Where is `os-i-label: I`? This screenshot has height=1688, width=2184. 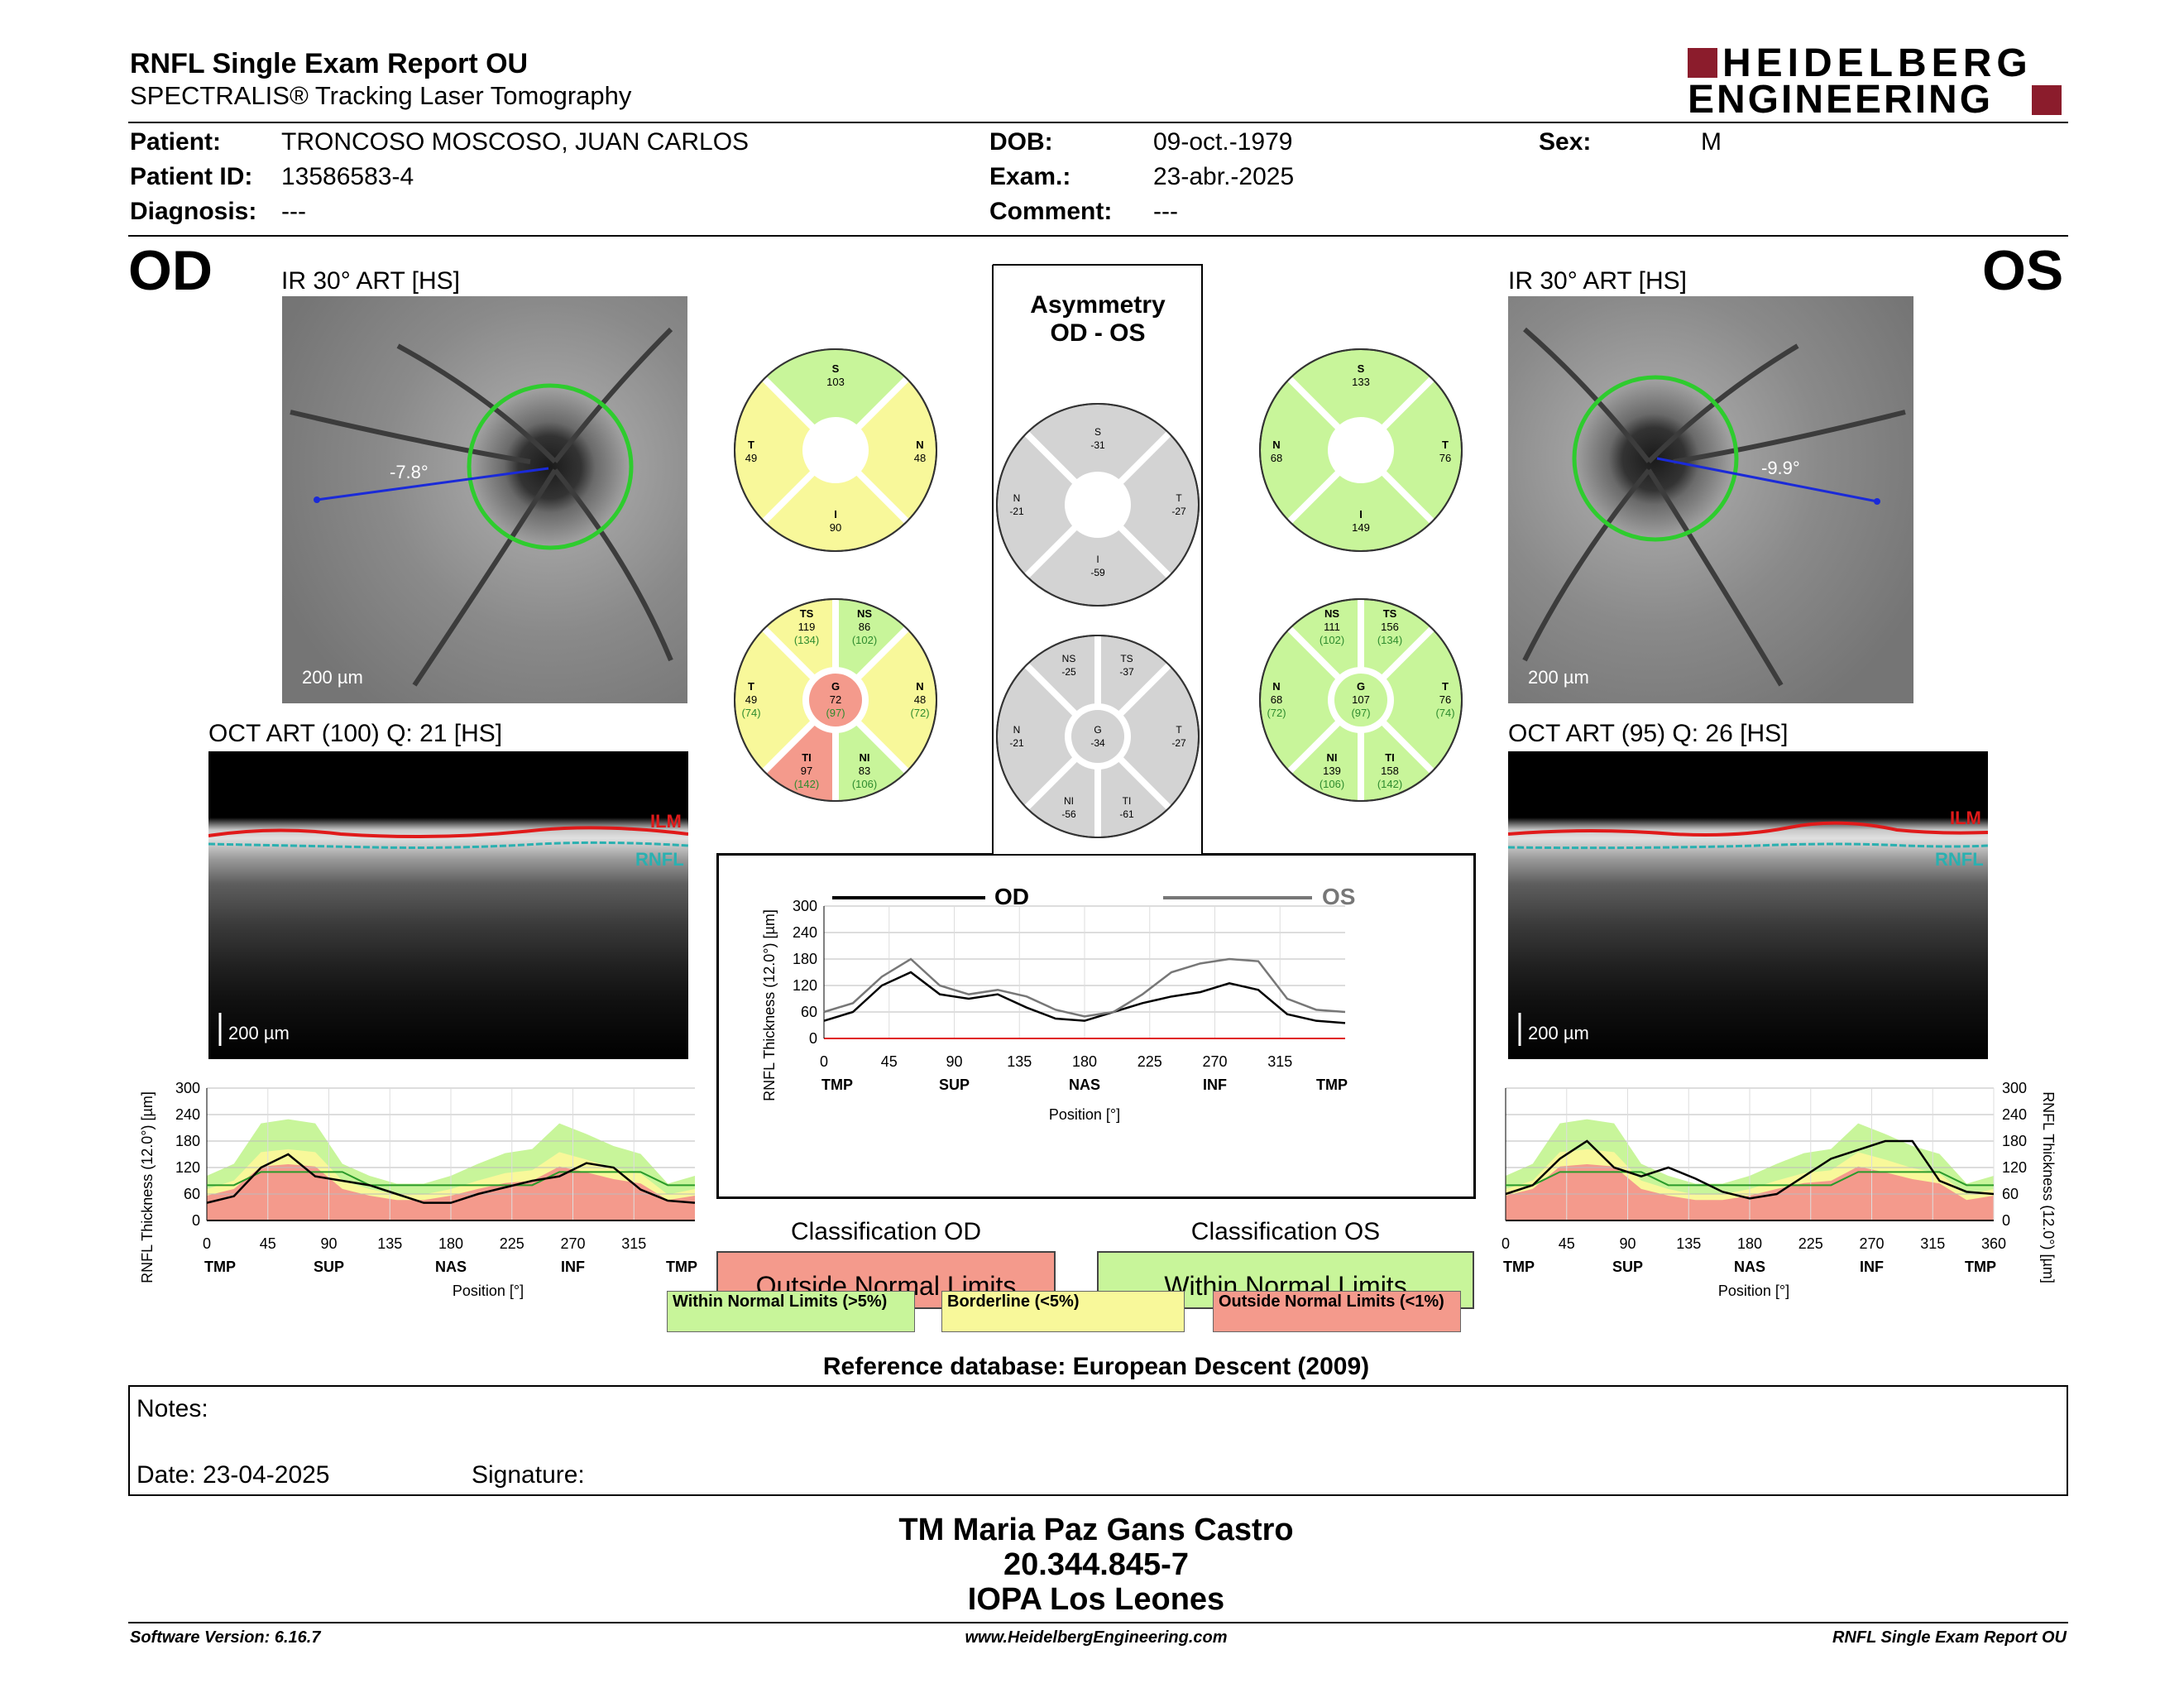 os-i-label: I is located at coordinates (1361, 514).